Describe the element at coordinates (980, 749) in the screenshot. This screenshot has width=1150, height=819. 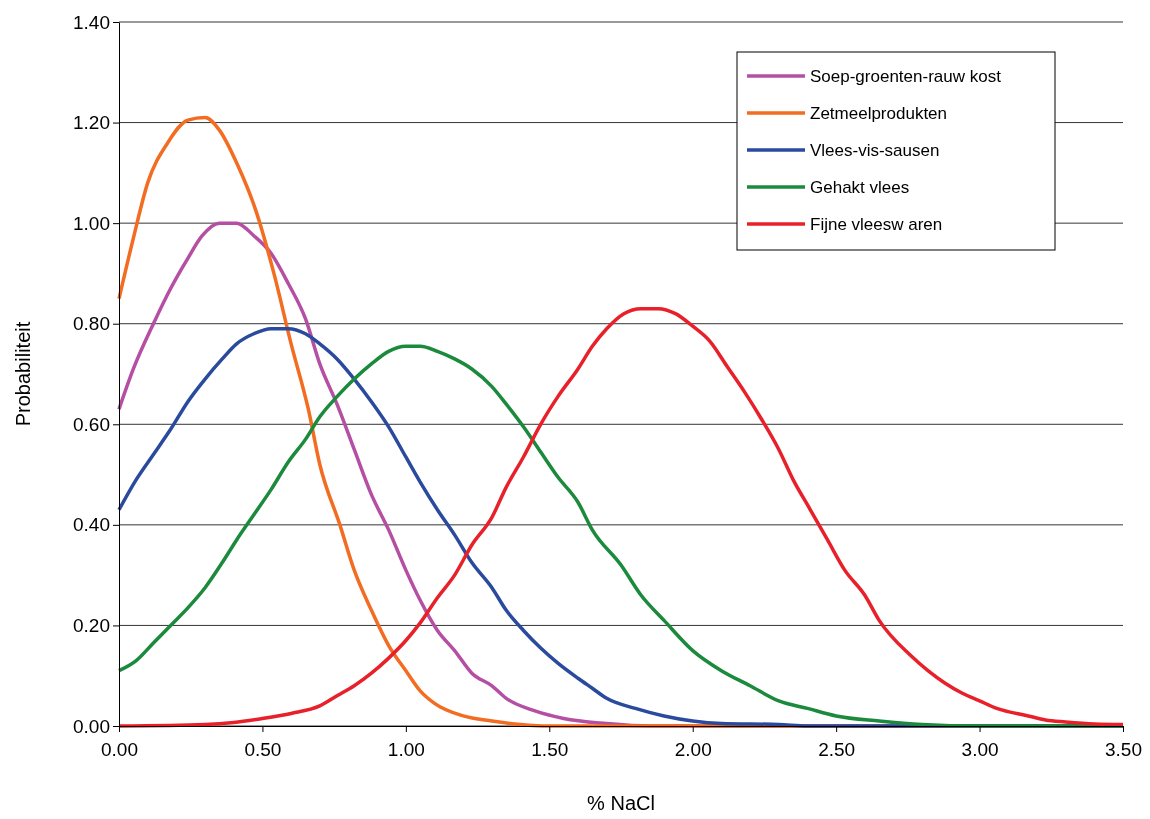
I see `x-tick-label: 3.00` at that location.